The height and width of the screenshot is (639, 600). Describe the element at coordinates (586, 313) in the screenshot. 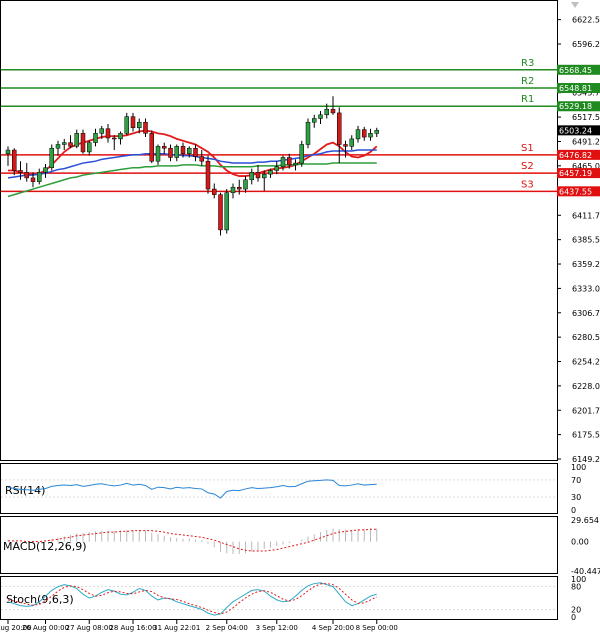

I see `price-tick-label: 6306.75` at that location.